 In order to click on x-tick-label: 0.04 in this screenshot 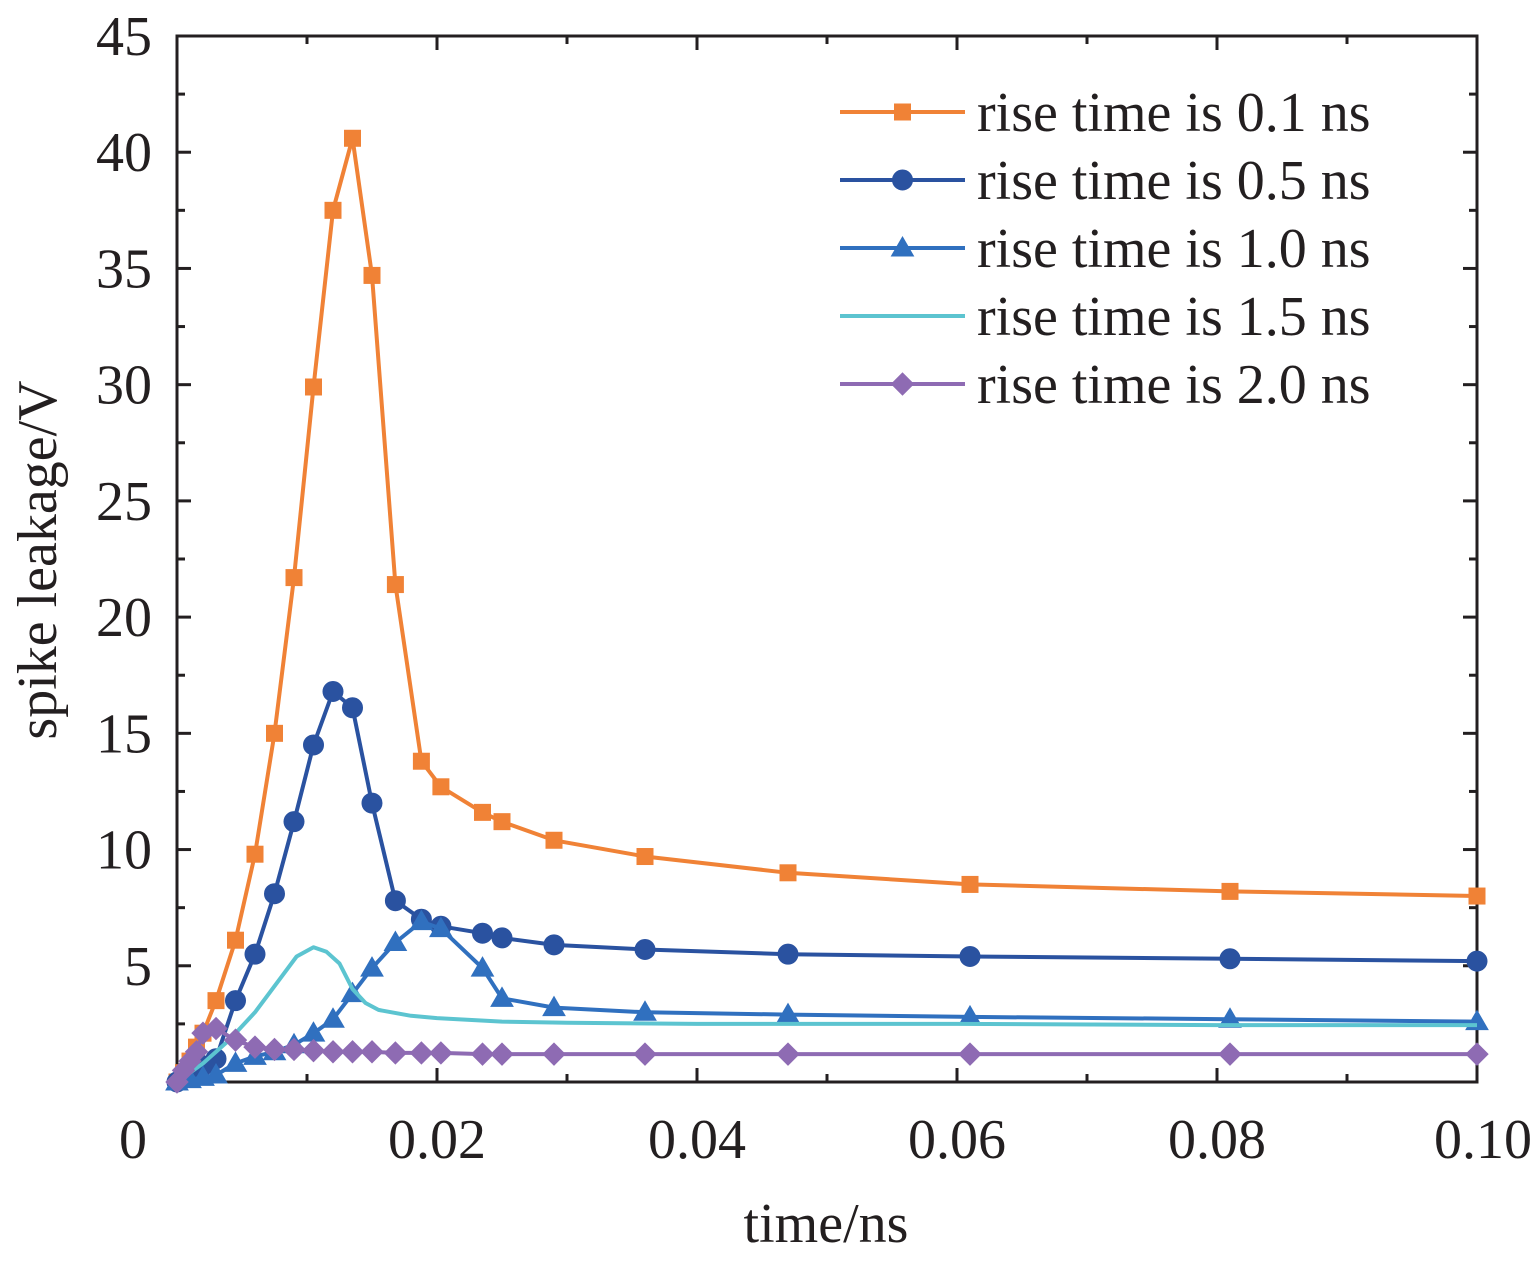, I will do `click(697, 1140)`.